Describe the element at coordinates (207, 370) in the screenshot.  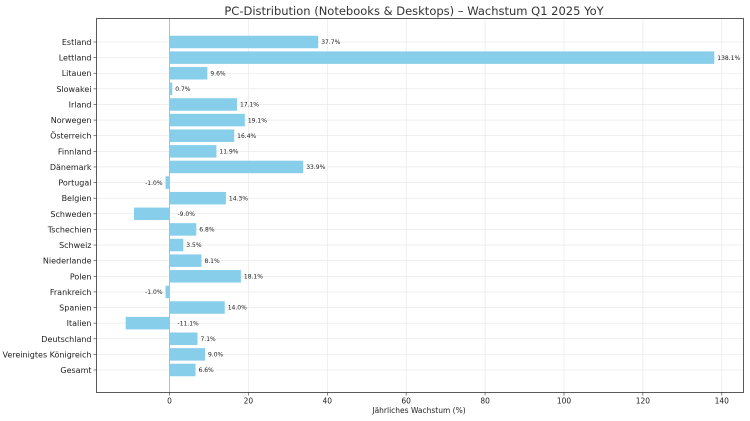
I see `value-label: 6.6%` at that location.